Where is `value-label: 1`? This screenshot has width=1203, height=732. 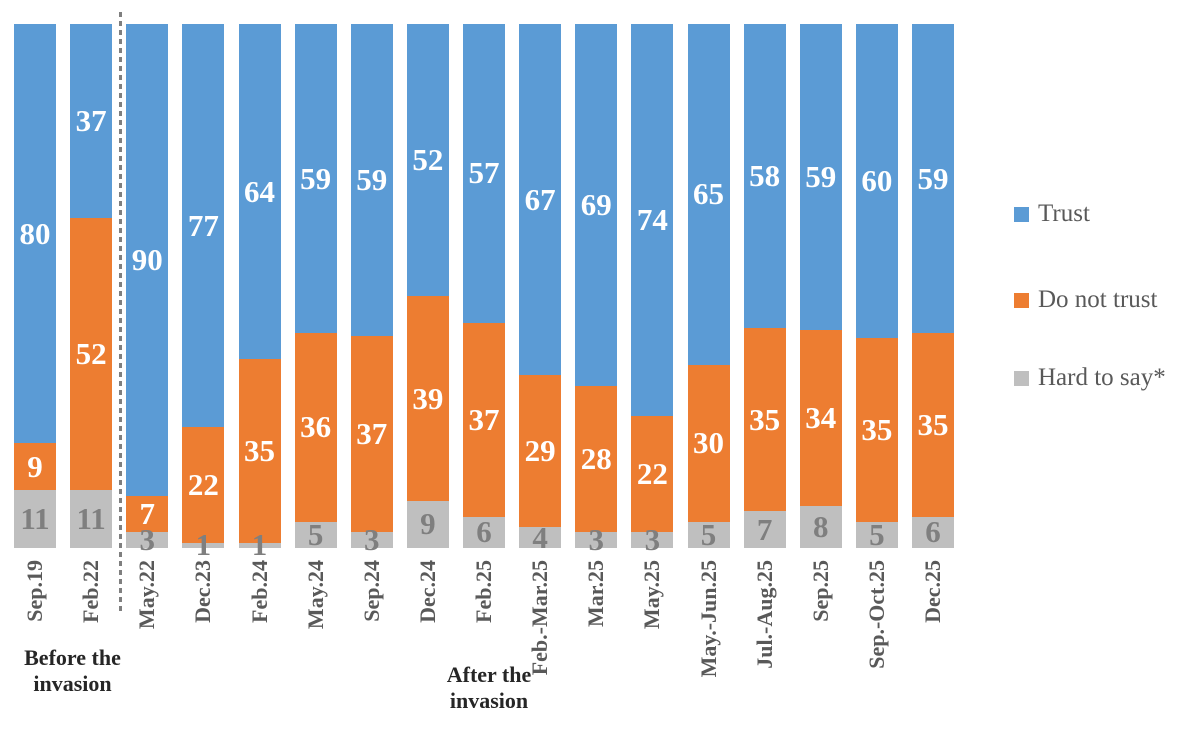
value-label: 1 is located at coordinates (203, 545).